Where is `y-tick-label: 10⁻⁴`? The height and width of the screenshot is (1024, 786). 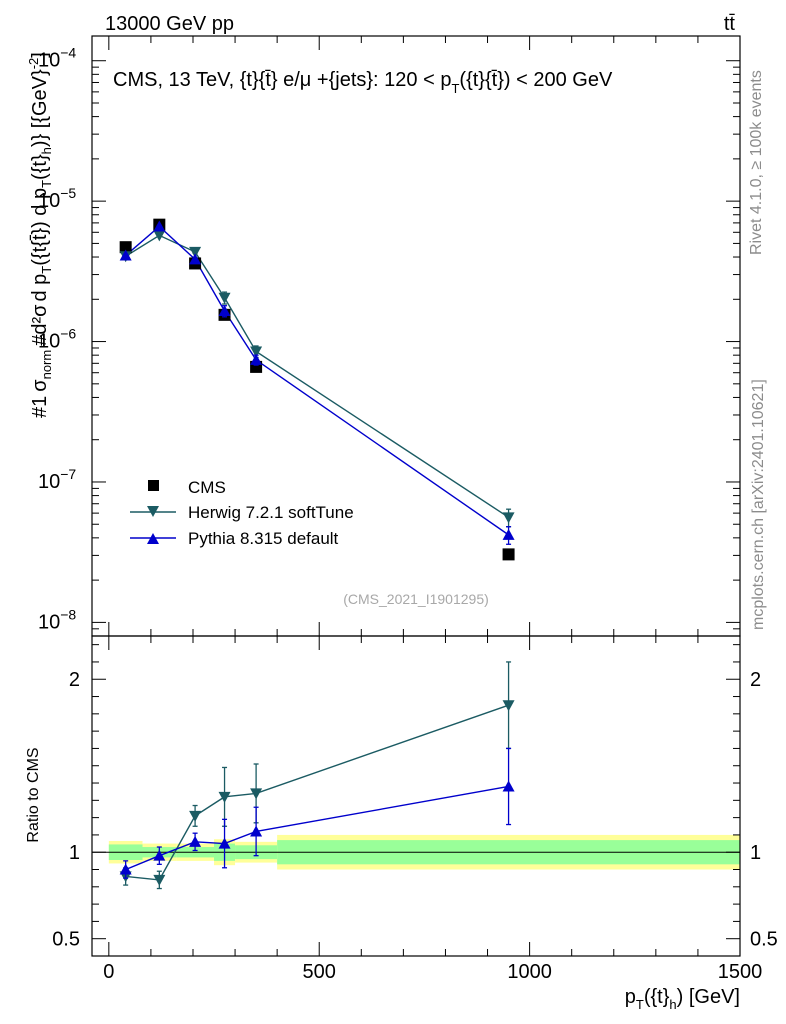 y-tick-label: 10⁻⁴ is located at coordinates (57, 58).